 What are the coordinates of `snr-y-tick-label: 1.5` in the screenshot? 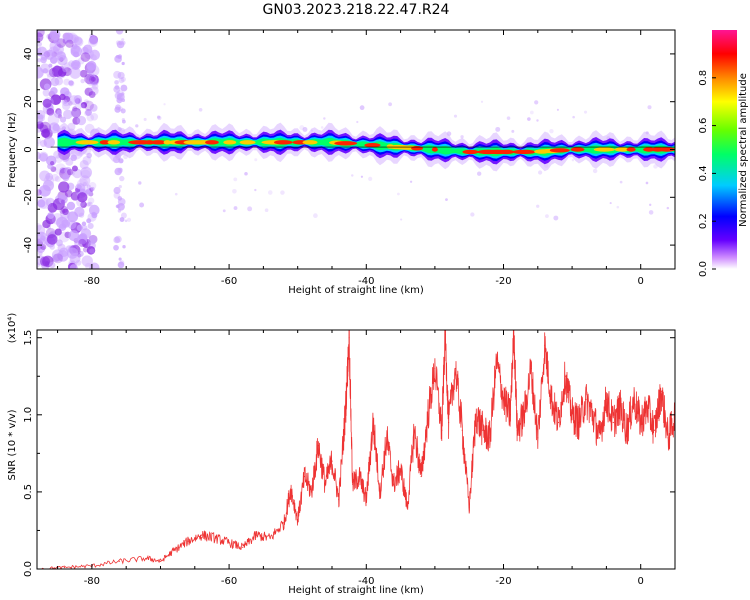 It's located at (28, 338).